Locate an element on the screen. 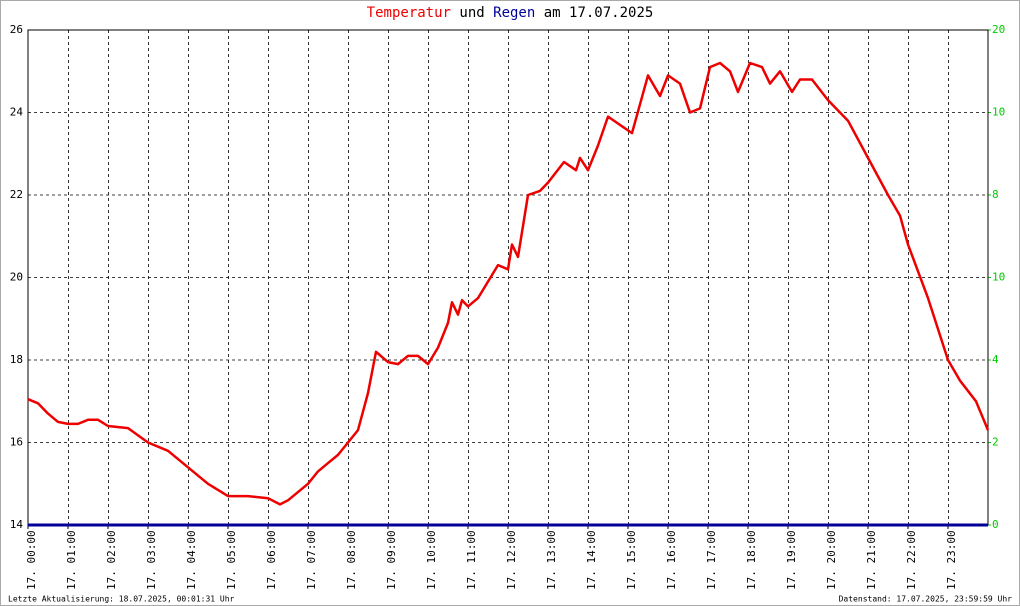 This screenshot has height=606, width=1020. title-series-2: Regen is located at coordinates (514, 13).